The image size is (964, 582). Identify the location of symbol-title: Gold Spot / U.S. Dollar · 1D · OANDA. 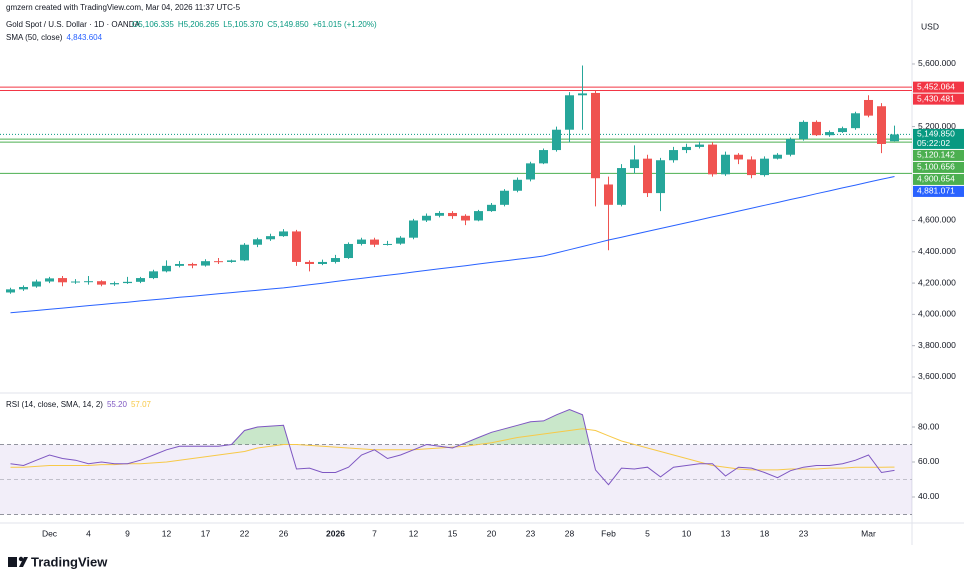
(73, 24).